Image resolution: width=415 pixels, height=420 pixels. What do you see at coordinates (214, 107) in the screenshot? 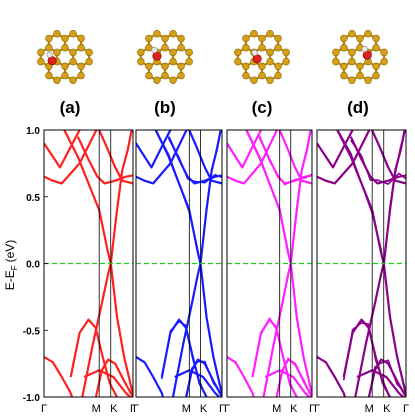
I see `panel-labels: (a) (b) (c) (d)` at bounding box center [214, 107].